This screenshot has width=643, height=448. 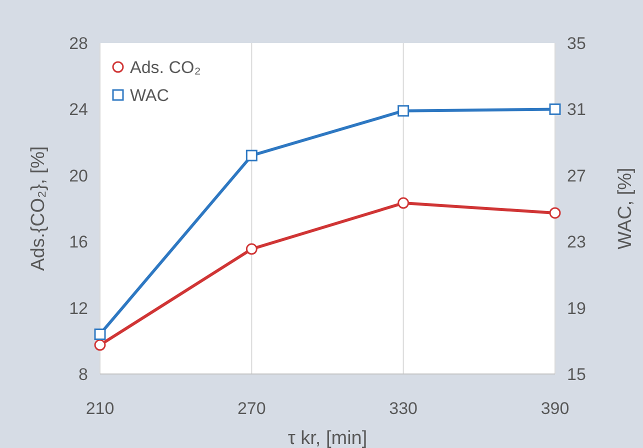 What do you see at coordinates (78, 43) in the screenshot?
I see `y-tick-label: 28` at bounding box center [78, 43].